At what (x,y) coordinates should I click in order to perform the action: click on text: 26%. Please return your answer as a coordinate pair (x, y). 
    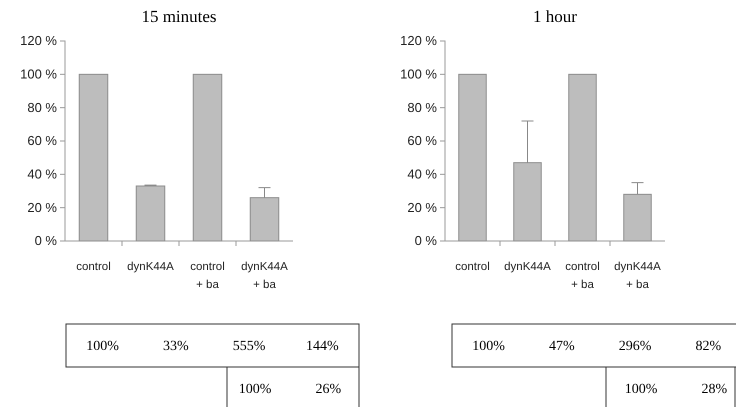
    Looking at the image, I should click on (329, 389).